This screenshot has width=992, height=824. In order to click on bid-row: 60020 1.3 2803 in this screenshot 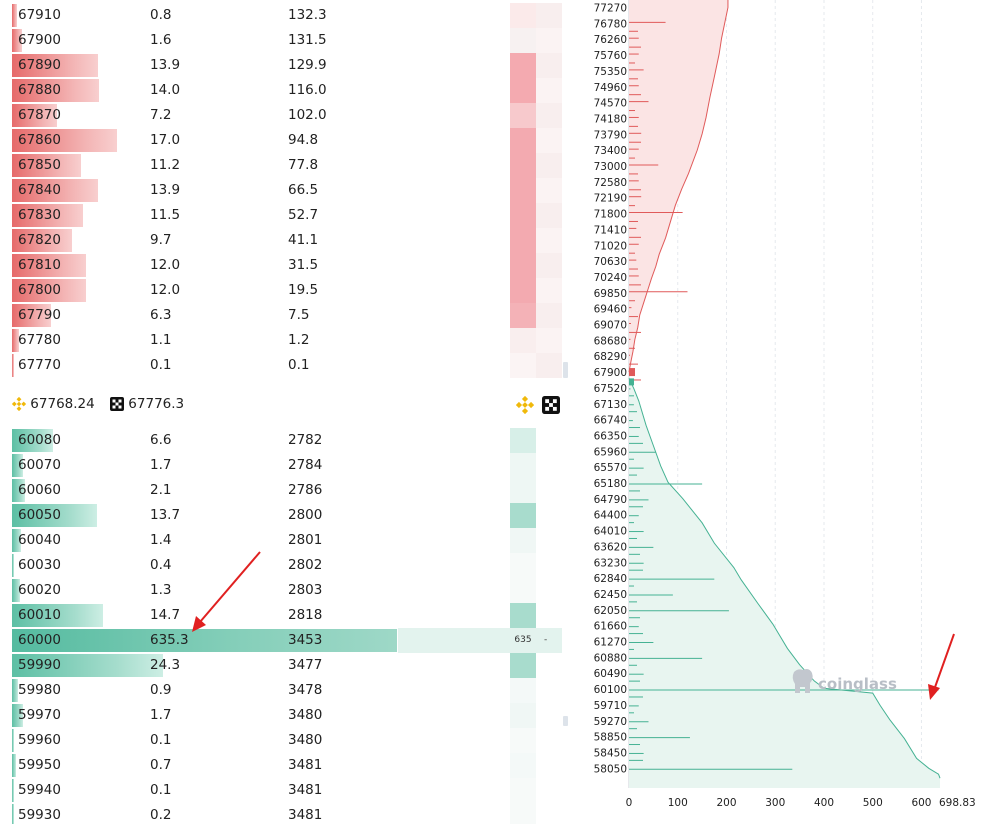, I will do `click(290, 590)`.